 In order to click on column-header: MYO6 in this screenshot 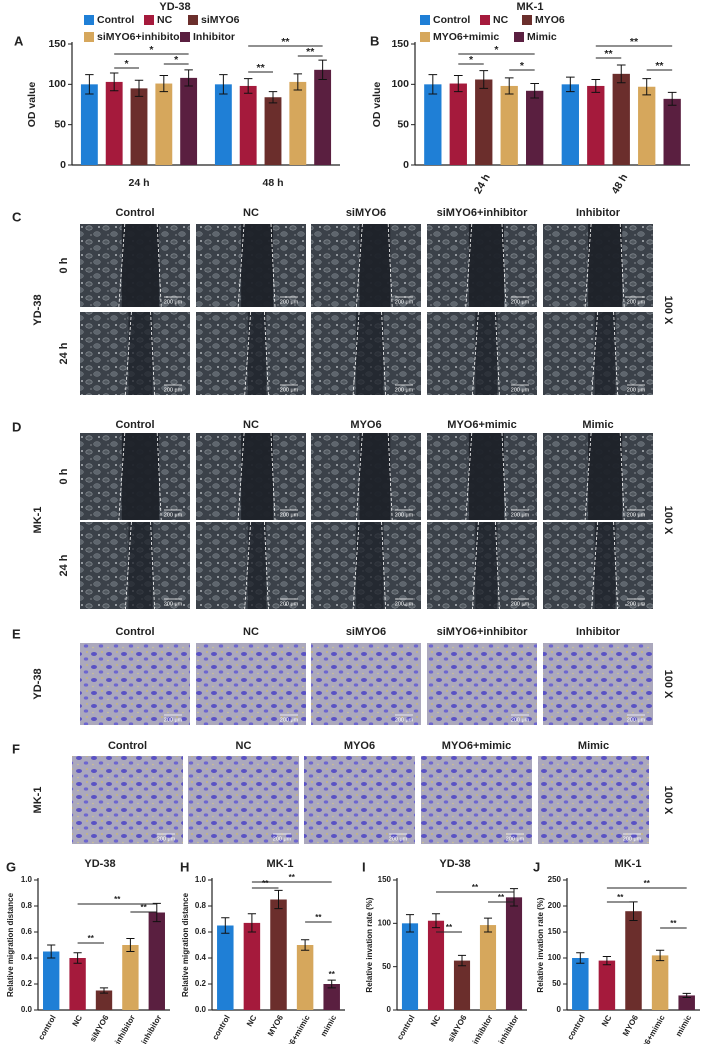, I will do `click(365, 425)`.